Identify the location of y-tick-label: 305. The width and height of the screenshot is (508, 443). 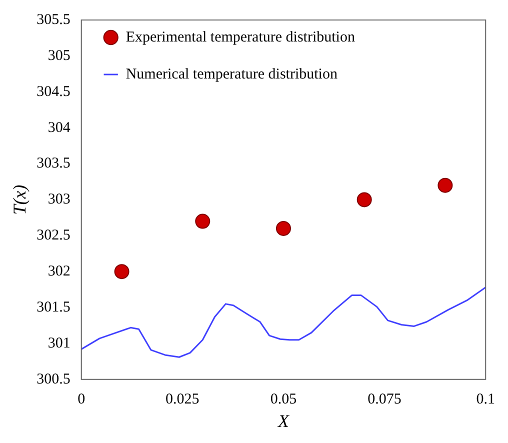
(59, 56).